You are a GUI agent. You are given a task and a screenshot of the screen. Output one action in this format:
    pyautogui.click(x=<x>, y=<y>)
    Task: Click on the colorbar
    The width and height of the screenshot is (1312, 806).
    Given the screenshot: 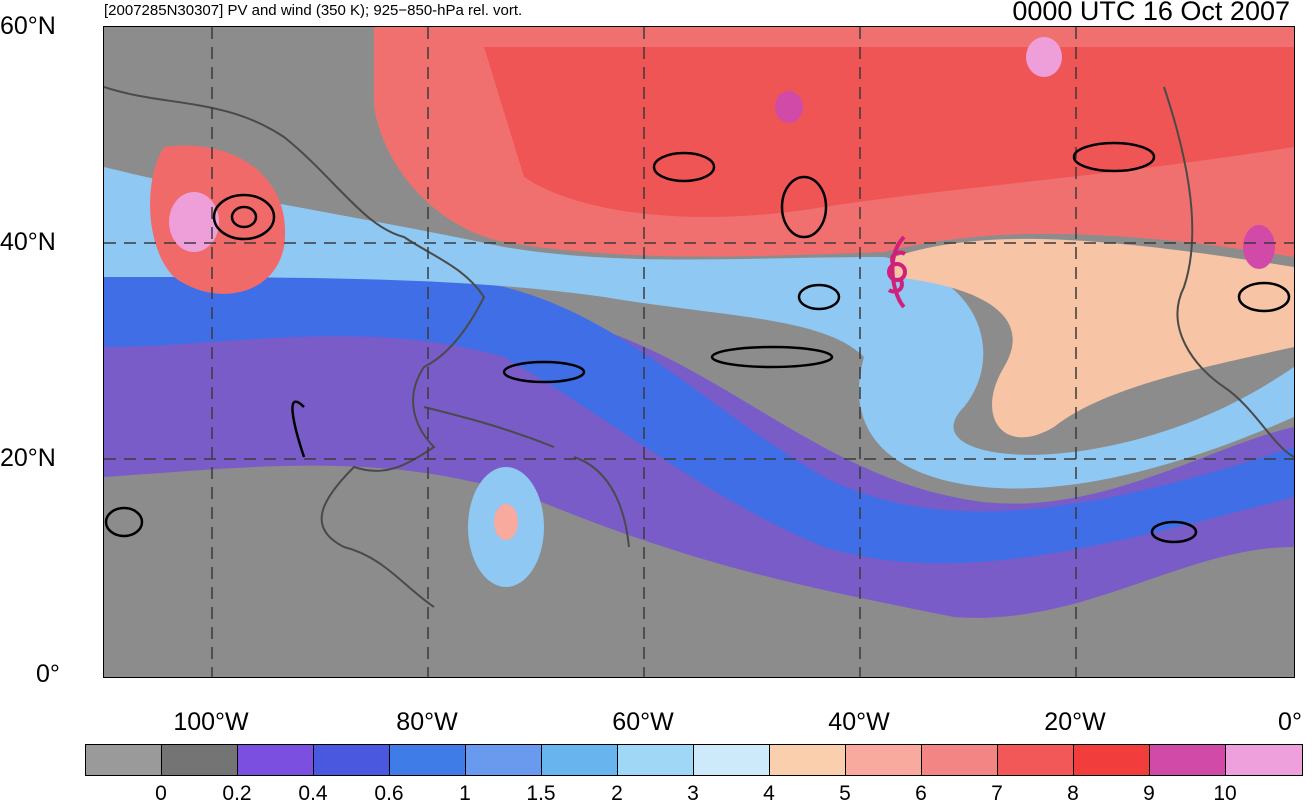 What is the action you would take?
    pyautogui.click(x=694, y=760)
    